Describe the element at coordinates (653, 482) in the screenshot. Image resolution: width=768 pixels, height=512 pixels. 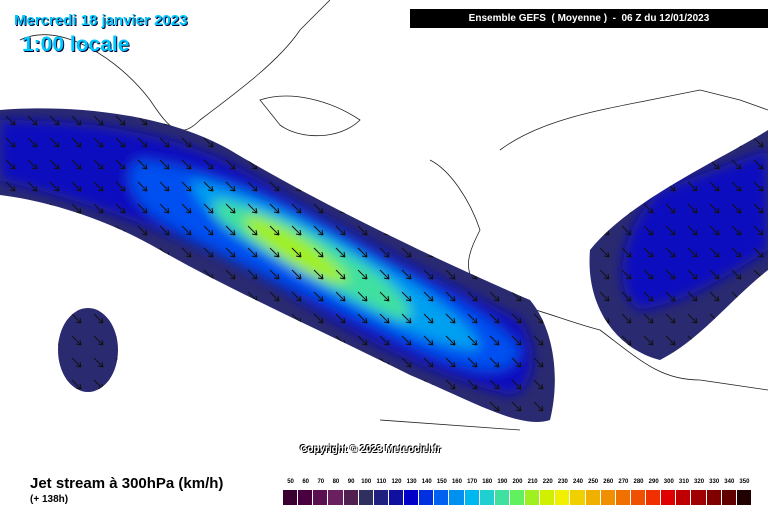
I see `legend-label: 290` at that location.